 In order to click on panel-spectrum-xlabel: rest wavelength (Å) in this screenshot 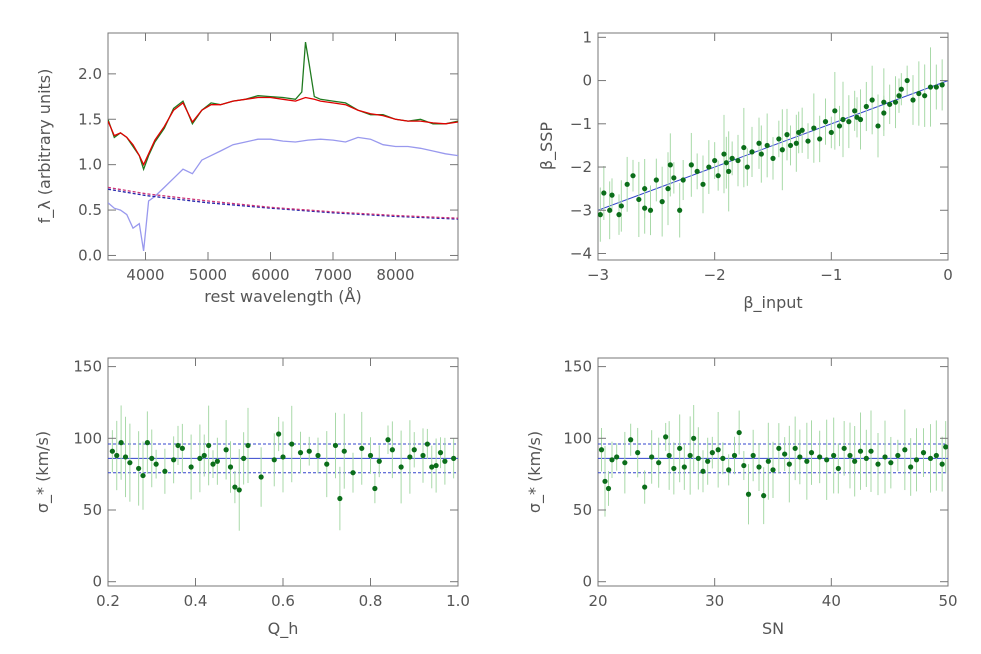, I will do `click(282, 296)`.